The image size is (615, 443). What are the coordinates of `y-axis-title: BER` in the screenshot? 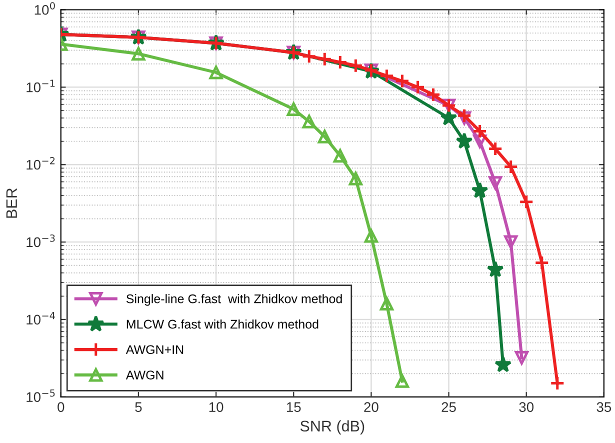 It's located at (11, 203).